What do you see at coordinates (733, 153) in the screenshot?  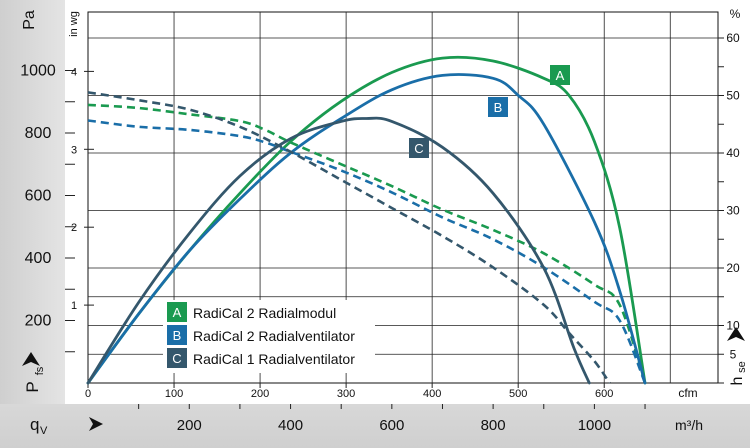 I see `pct-tick-label: 40` at bounding box center [733, 153].